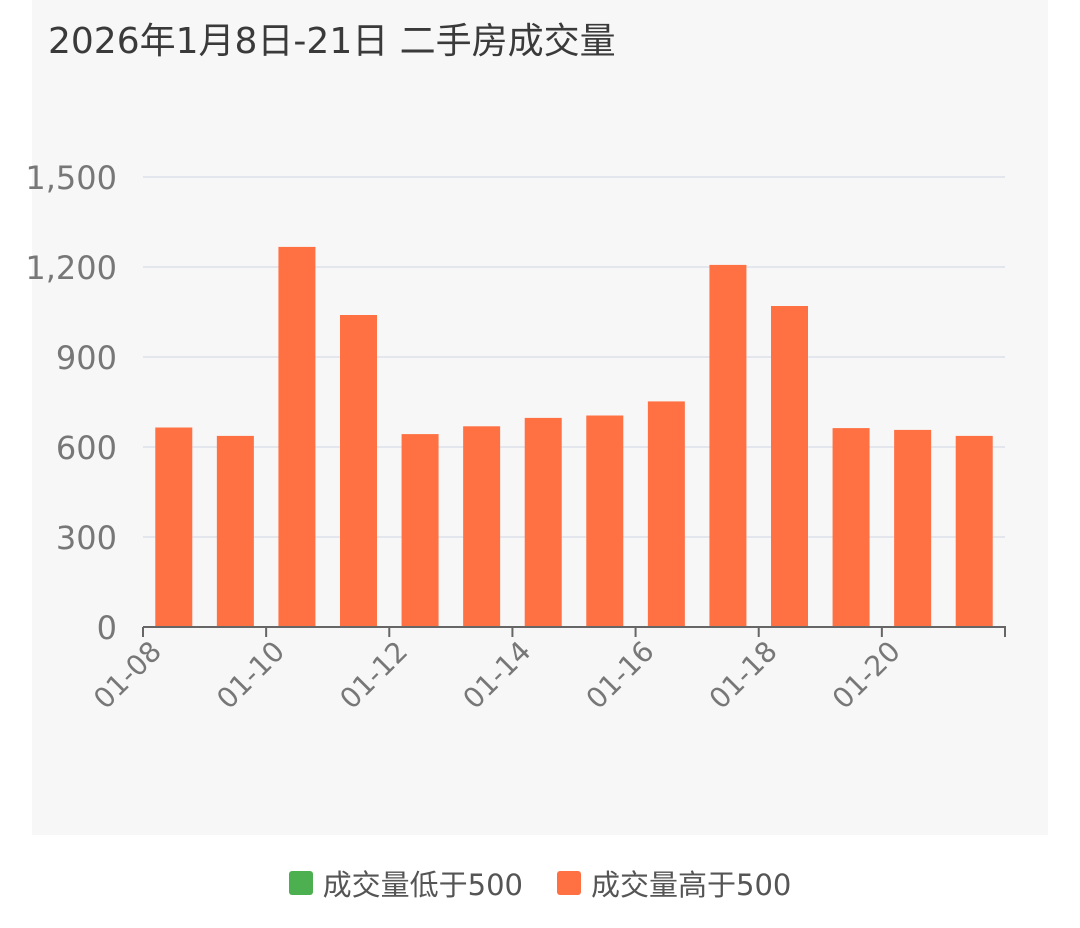 This screenshot has width=1080, height=928. I want to click on y-tick-label: 900, so click(86, 358).